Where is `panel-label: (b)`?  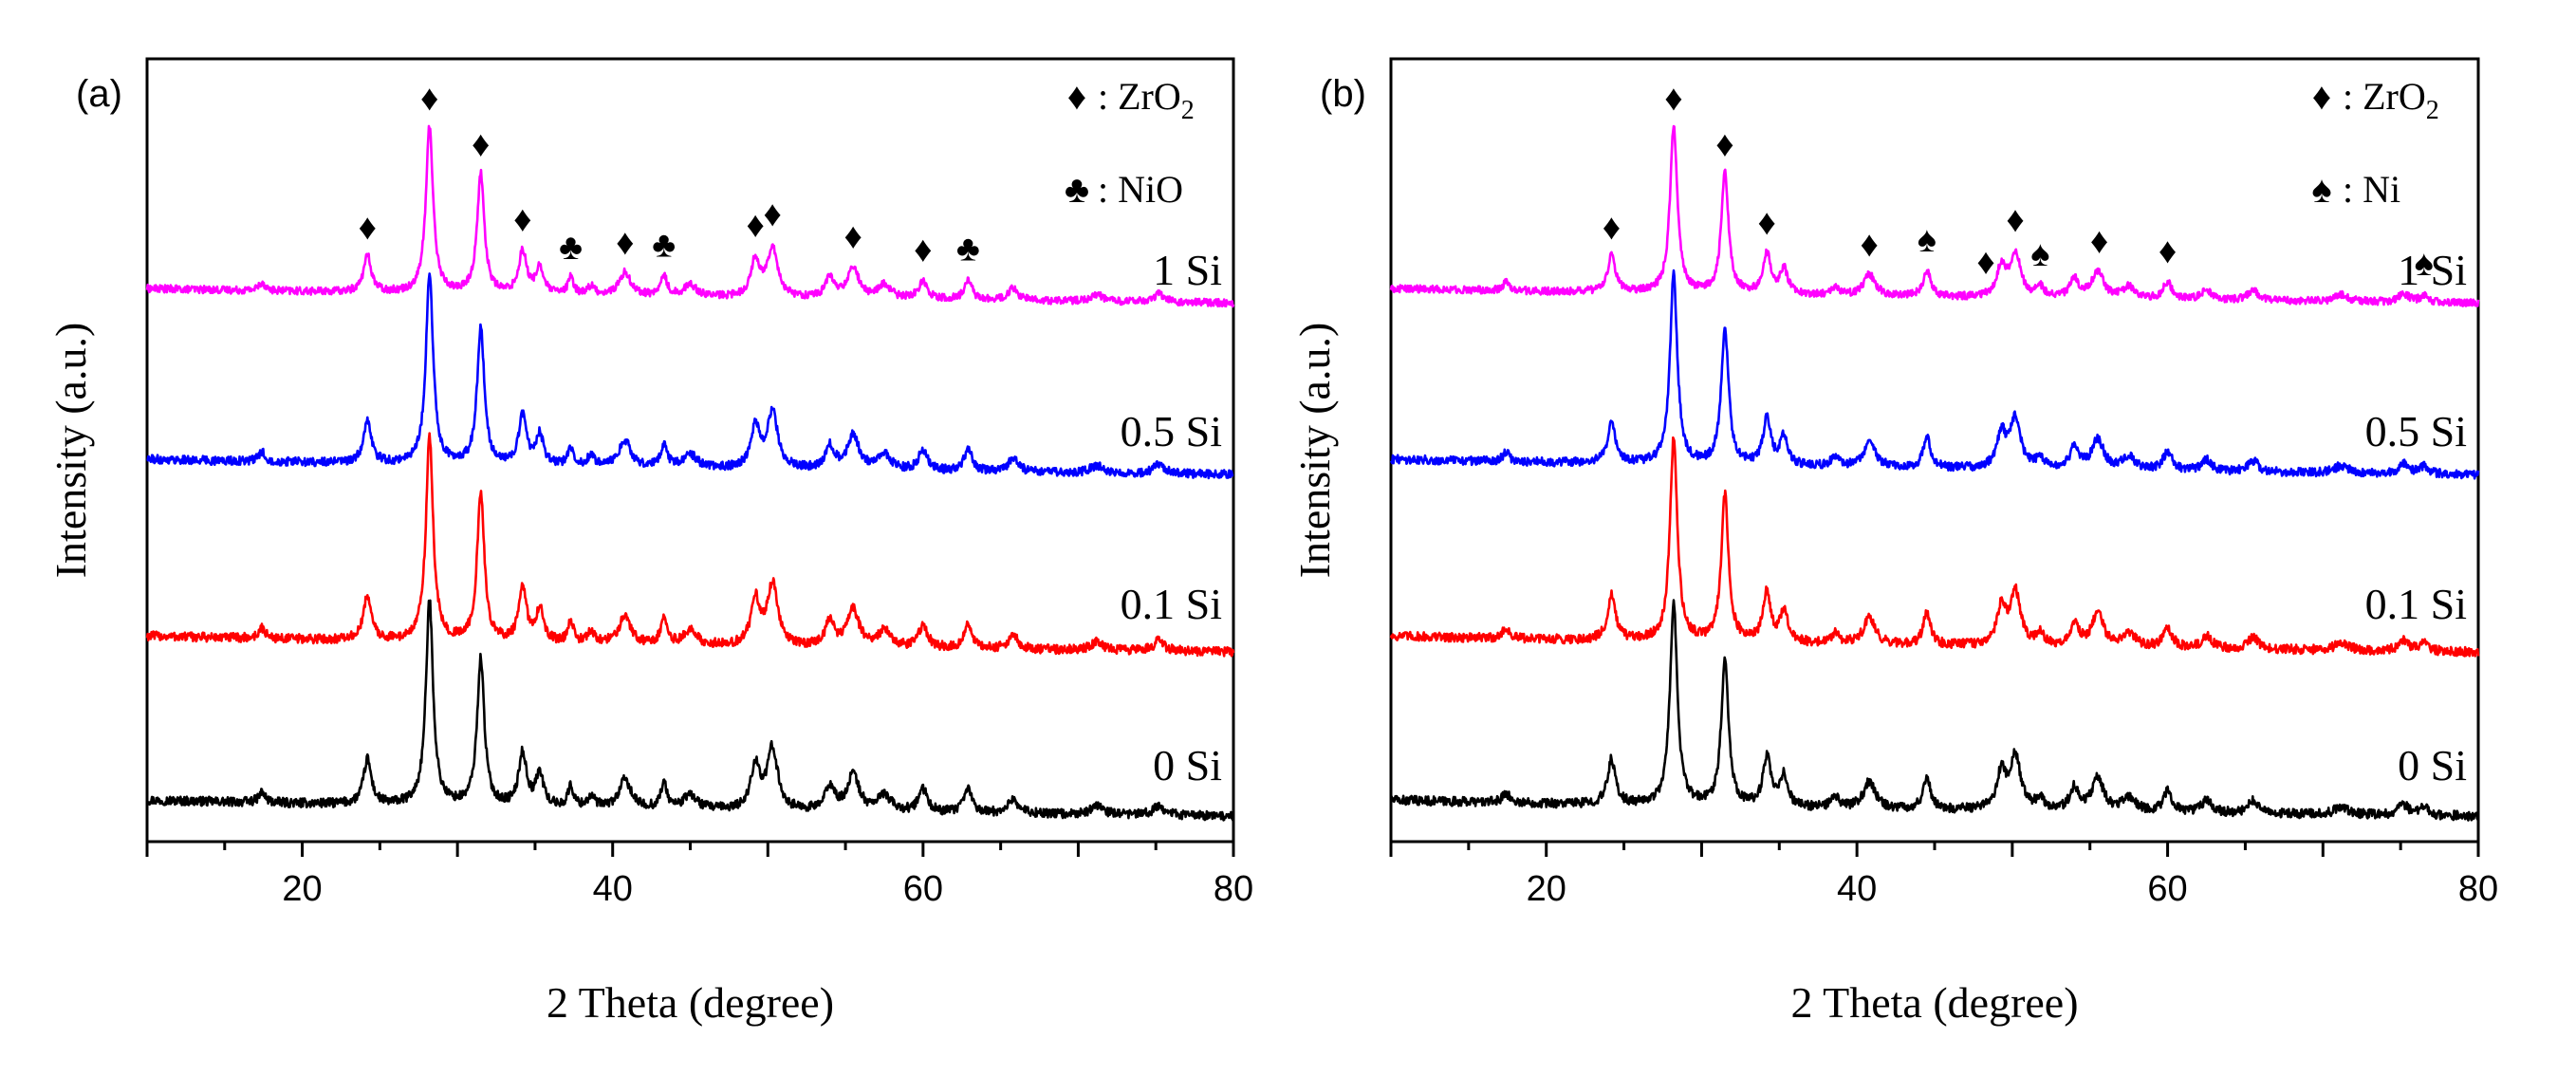
panel-label: (b) is located at coordinates (1343, 94).